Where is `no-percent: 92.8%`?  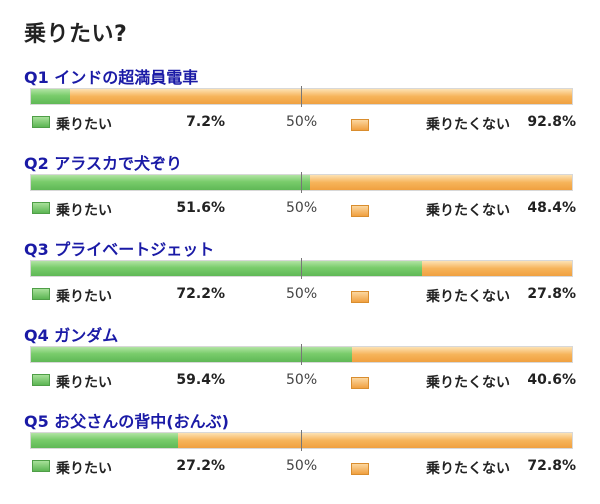 no-percent: 92.8% is located at coordinates (551, 122).